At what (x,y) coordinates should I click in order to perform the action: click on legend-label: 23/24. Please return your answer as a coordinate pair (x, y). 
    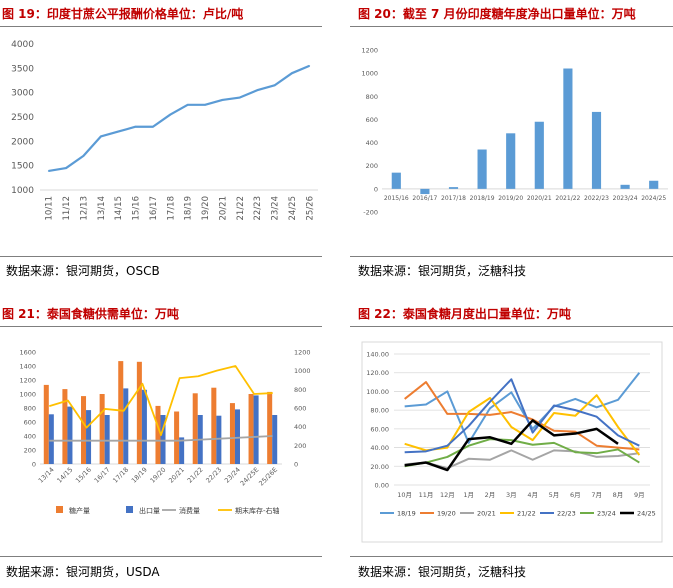
    Looking at the image, I should click on (606, 514).